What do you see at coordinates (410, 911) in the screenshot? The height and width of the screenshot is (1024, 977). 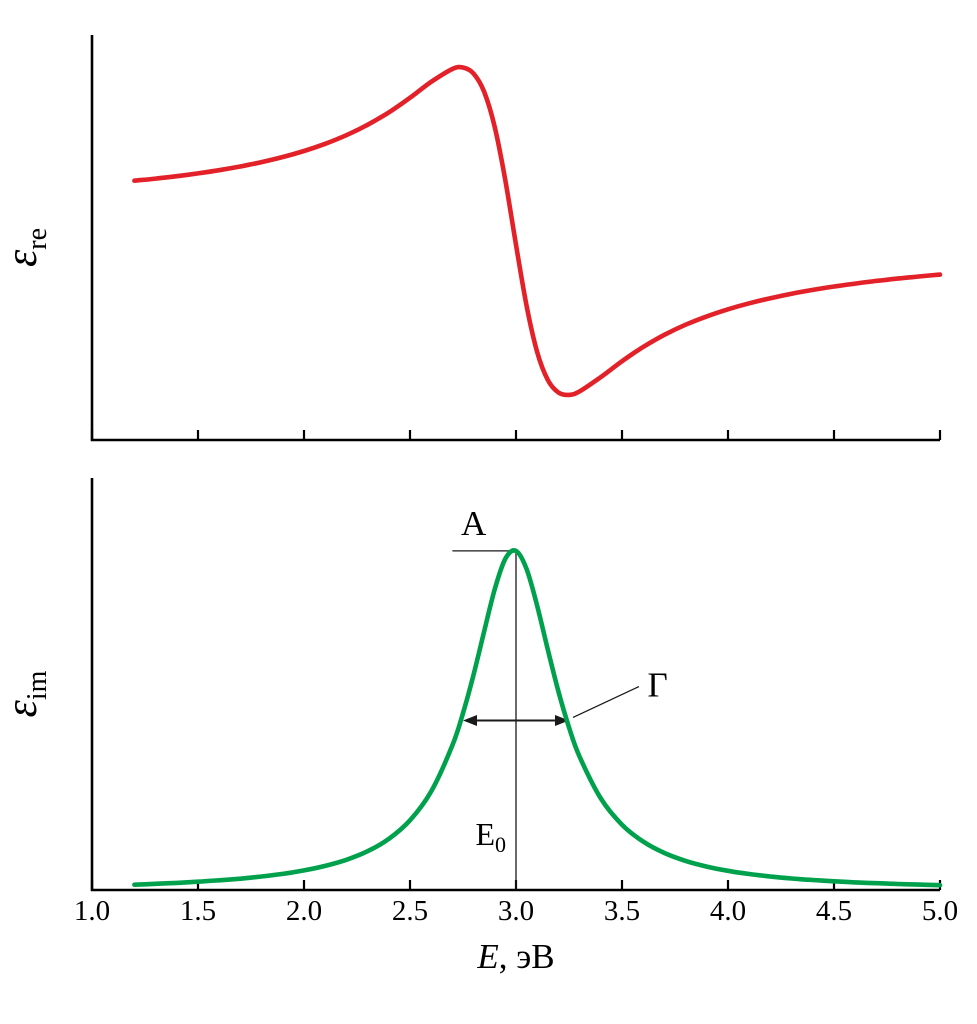 I see `x-tick-label: 2.5` at bounding box center [410, 911].